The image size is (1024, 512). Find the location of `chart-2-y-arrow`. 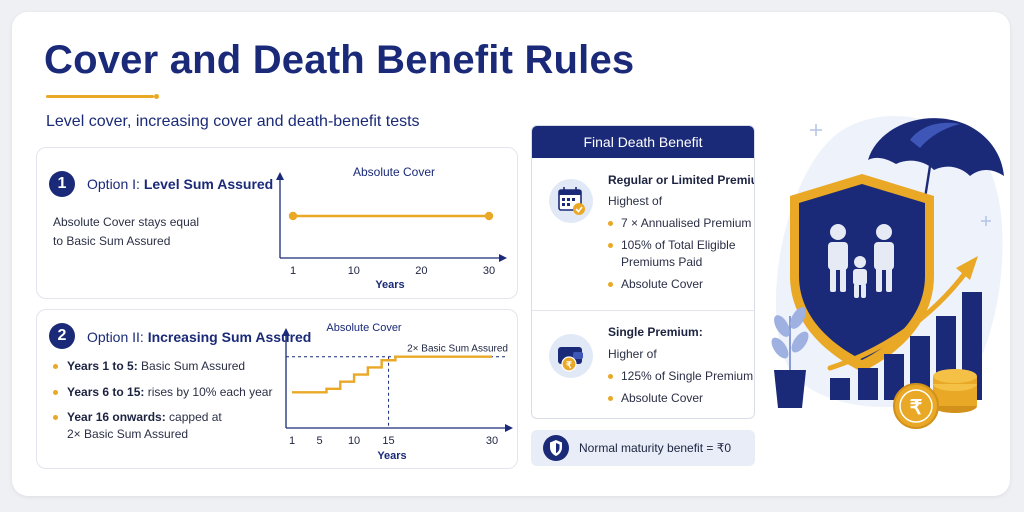

chart-2-y-arrow is located at coordinates (286, 332).